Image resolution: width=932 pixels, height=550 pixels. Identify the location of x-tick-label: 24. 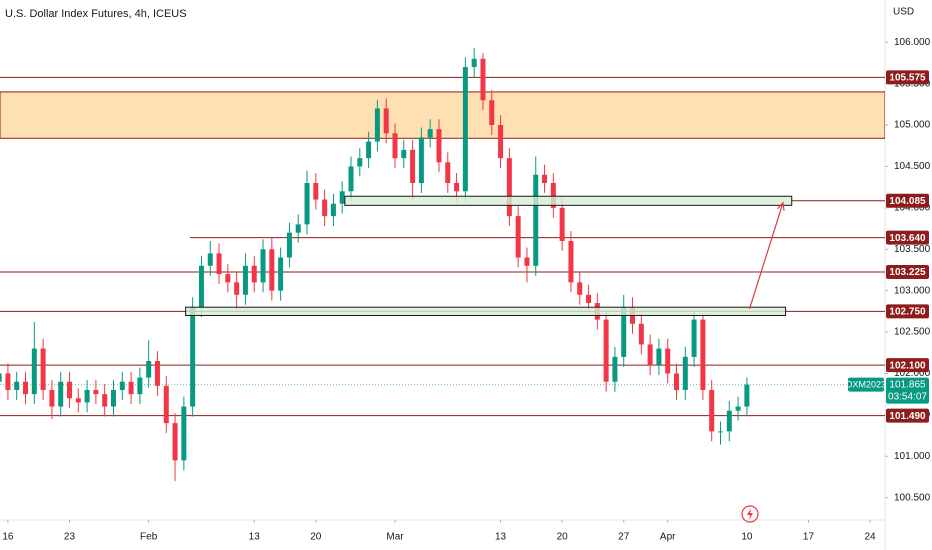
(870, 537).